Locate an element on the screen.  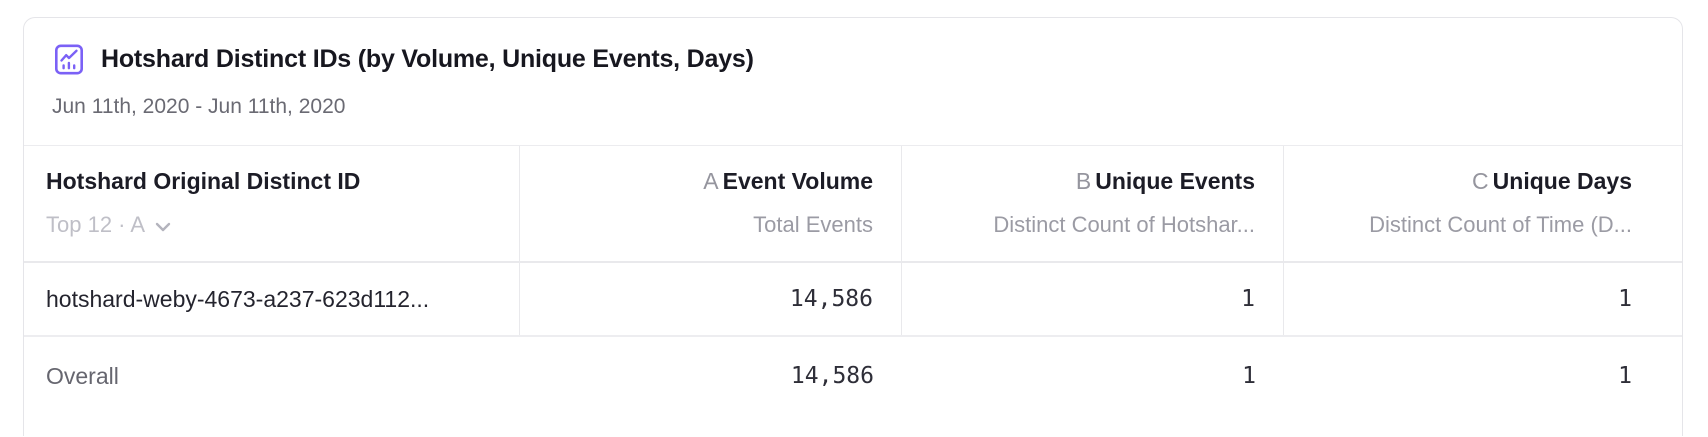
breakdown-selector: Top 12 · A is located at coordinates (268, 225).